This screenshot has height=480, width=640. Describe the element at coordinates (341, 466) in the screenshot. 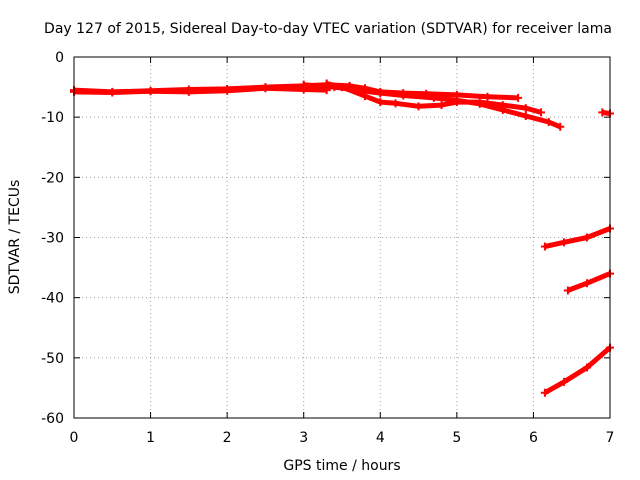

I see `x-axis-label: GPS time / hours` at that location.